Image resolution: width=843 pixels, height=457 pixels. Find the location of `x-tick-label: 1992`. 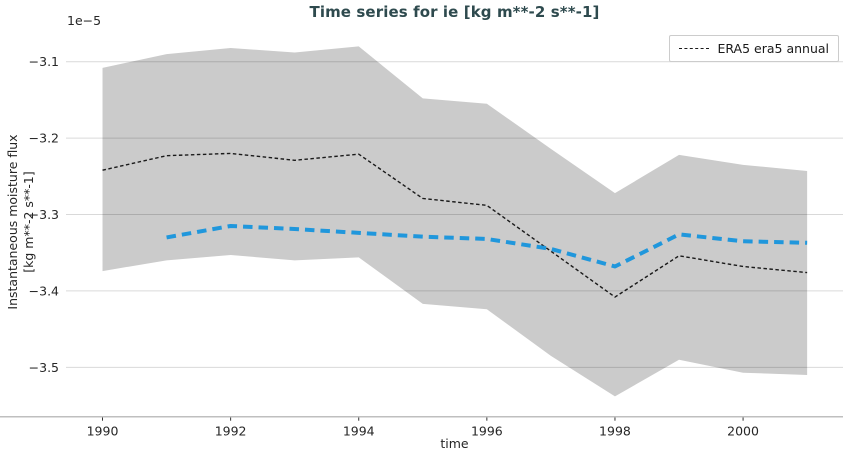

x-tick-label: 1992 is located at coordinates (231, 431).